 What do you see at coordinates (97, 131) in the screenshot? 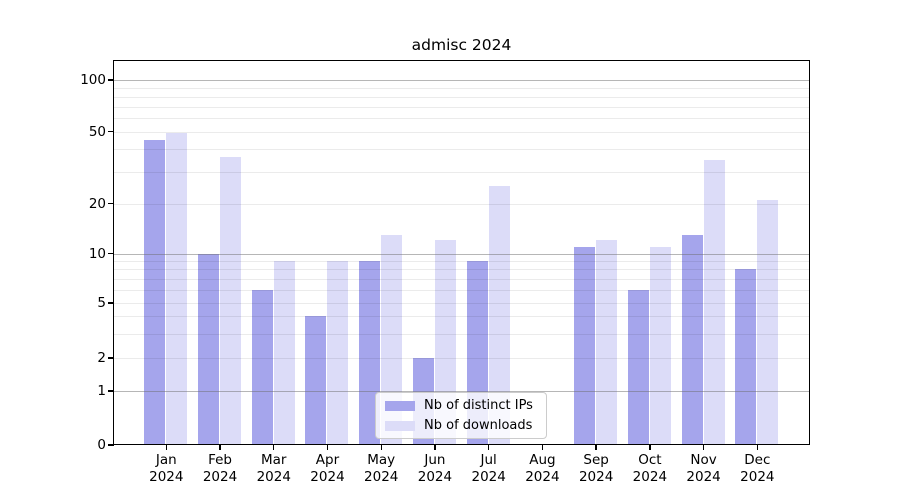
I see `y-tick-label: 50` at bounding box center [97, 131].